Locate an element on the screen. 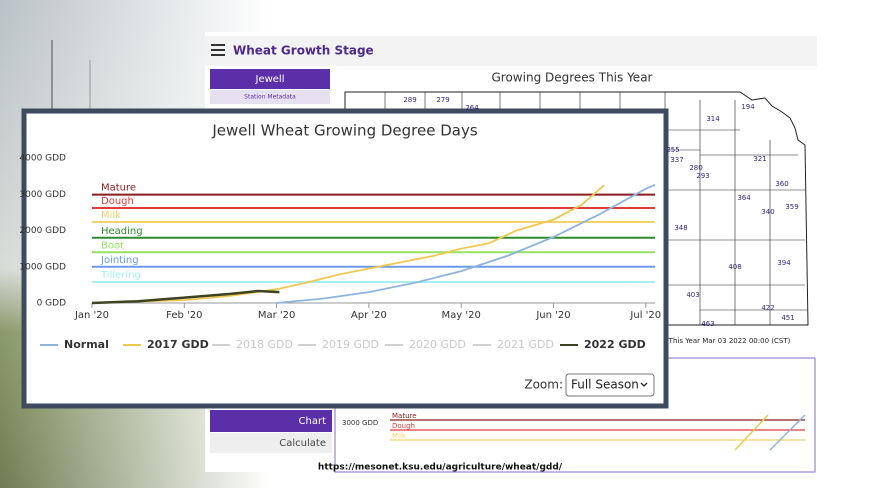 This screenshot has width=878, height=488. x-tick-label: Feb '20 is located at coordinates (184, 315).